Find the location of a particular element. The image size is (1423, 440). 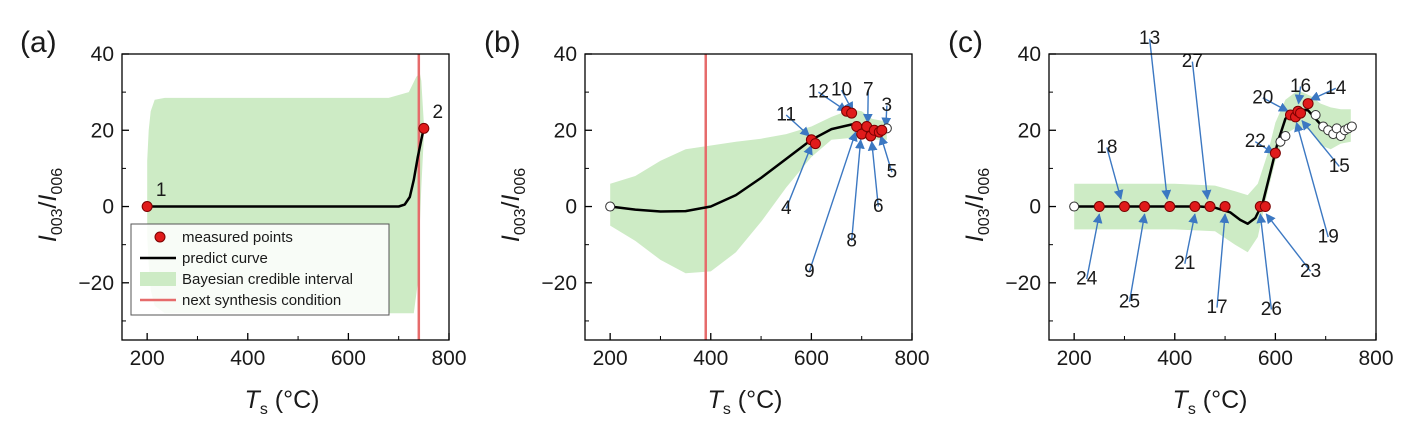

panel-a-point-labels: 12 is located at coordinates (299, 151).